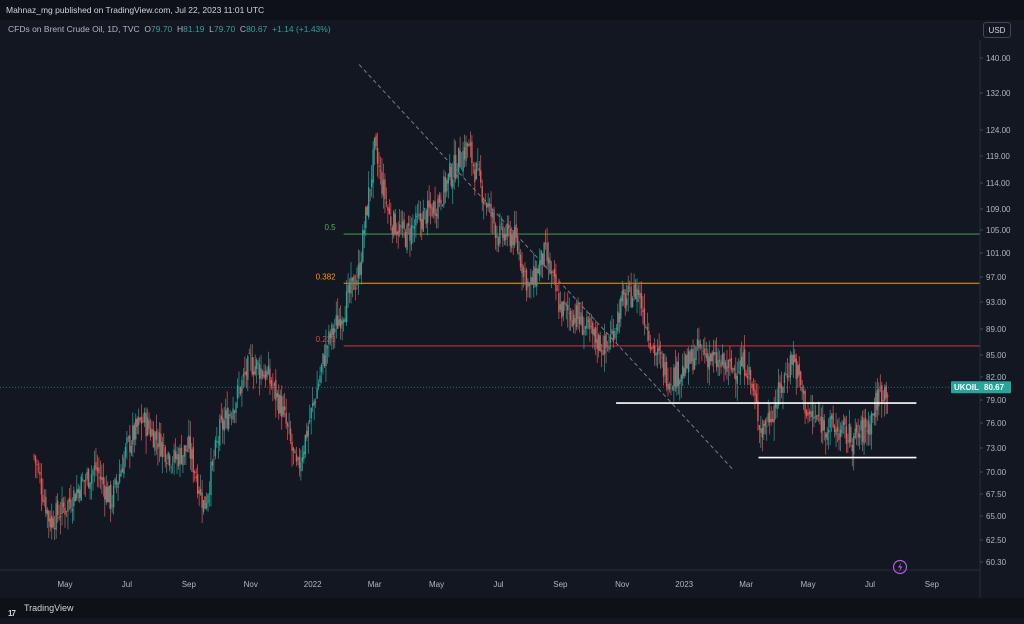 The width and height of the screenshot is (1024, 624). Describe the element at coordinates (127, 584) in the screenshot. I see `x-tick-label: Jul` at that location.